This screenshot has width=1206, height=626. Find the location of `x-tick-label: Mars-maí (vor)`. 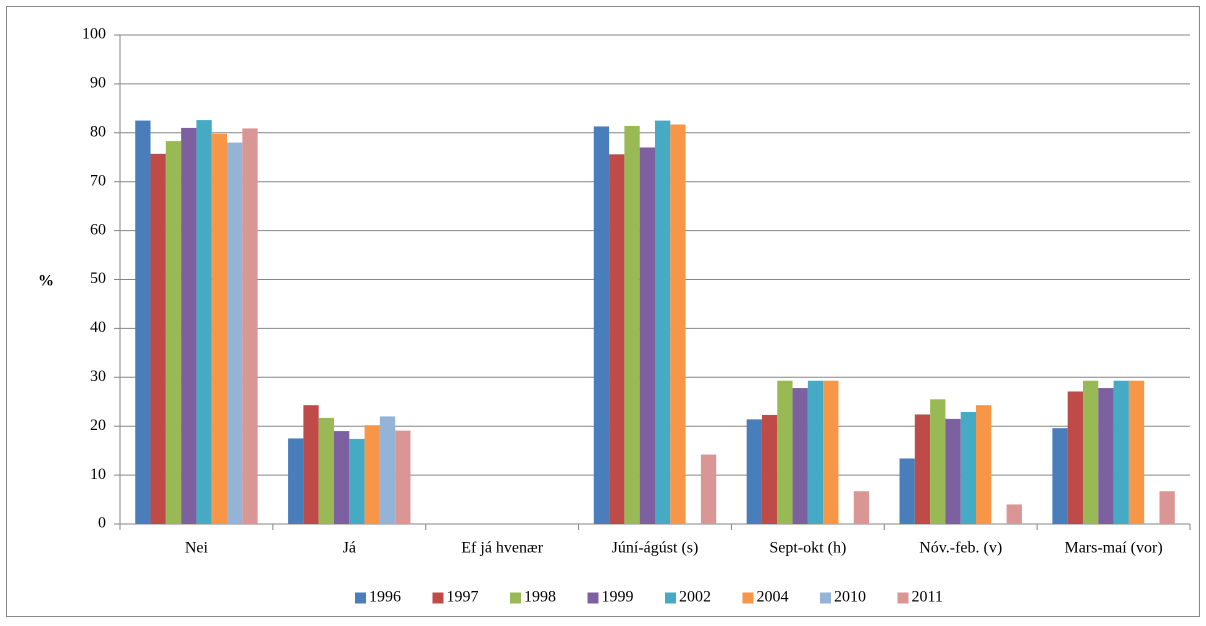

x-tick-label: Mars-maí (vor) is located at coordinates (1113, 548).